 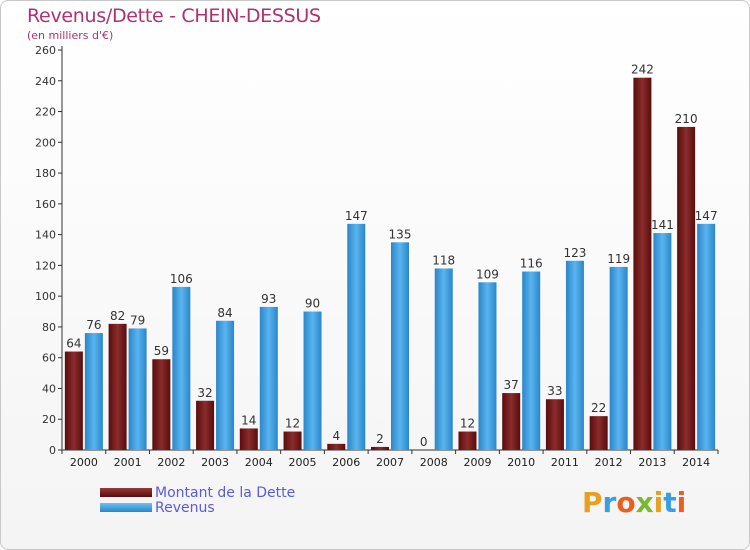 I want to click on data-label-revenus: 109, so click(x=487, y=274).